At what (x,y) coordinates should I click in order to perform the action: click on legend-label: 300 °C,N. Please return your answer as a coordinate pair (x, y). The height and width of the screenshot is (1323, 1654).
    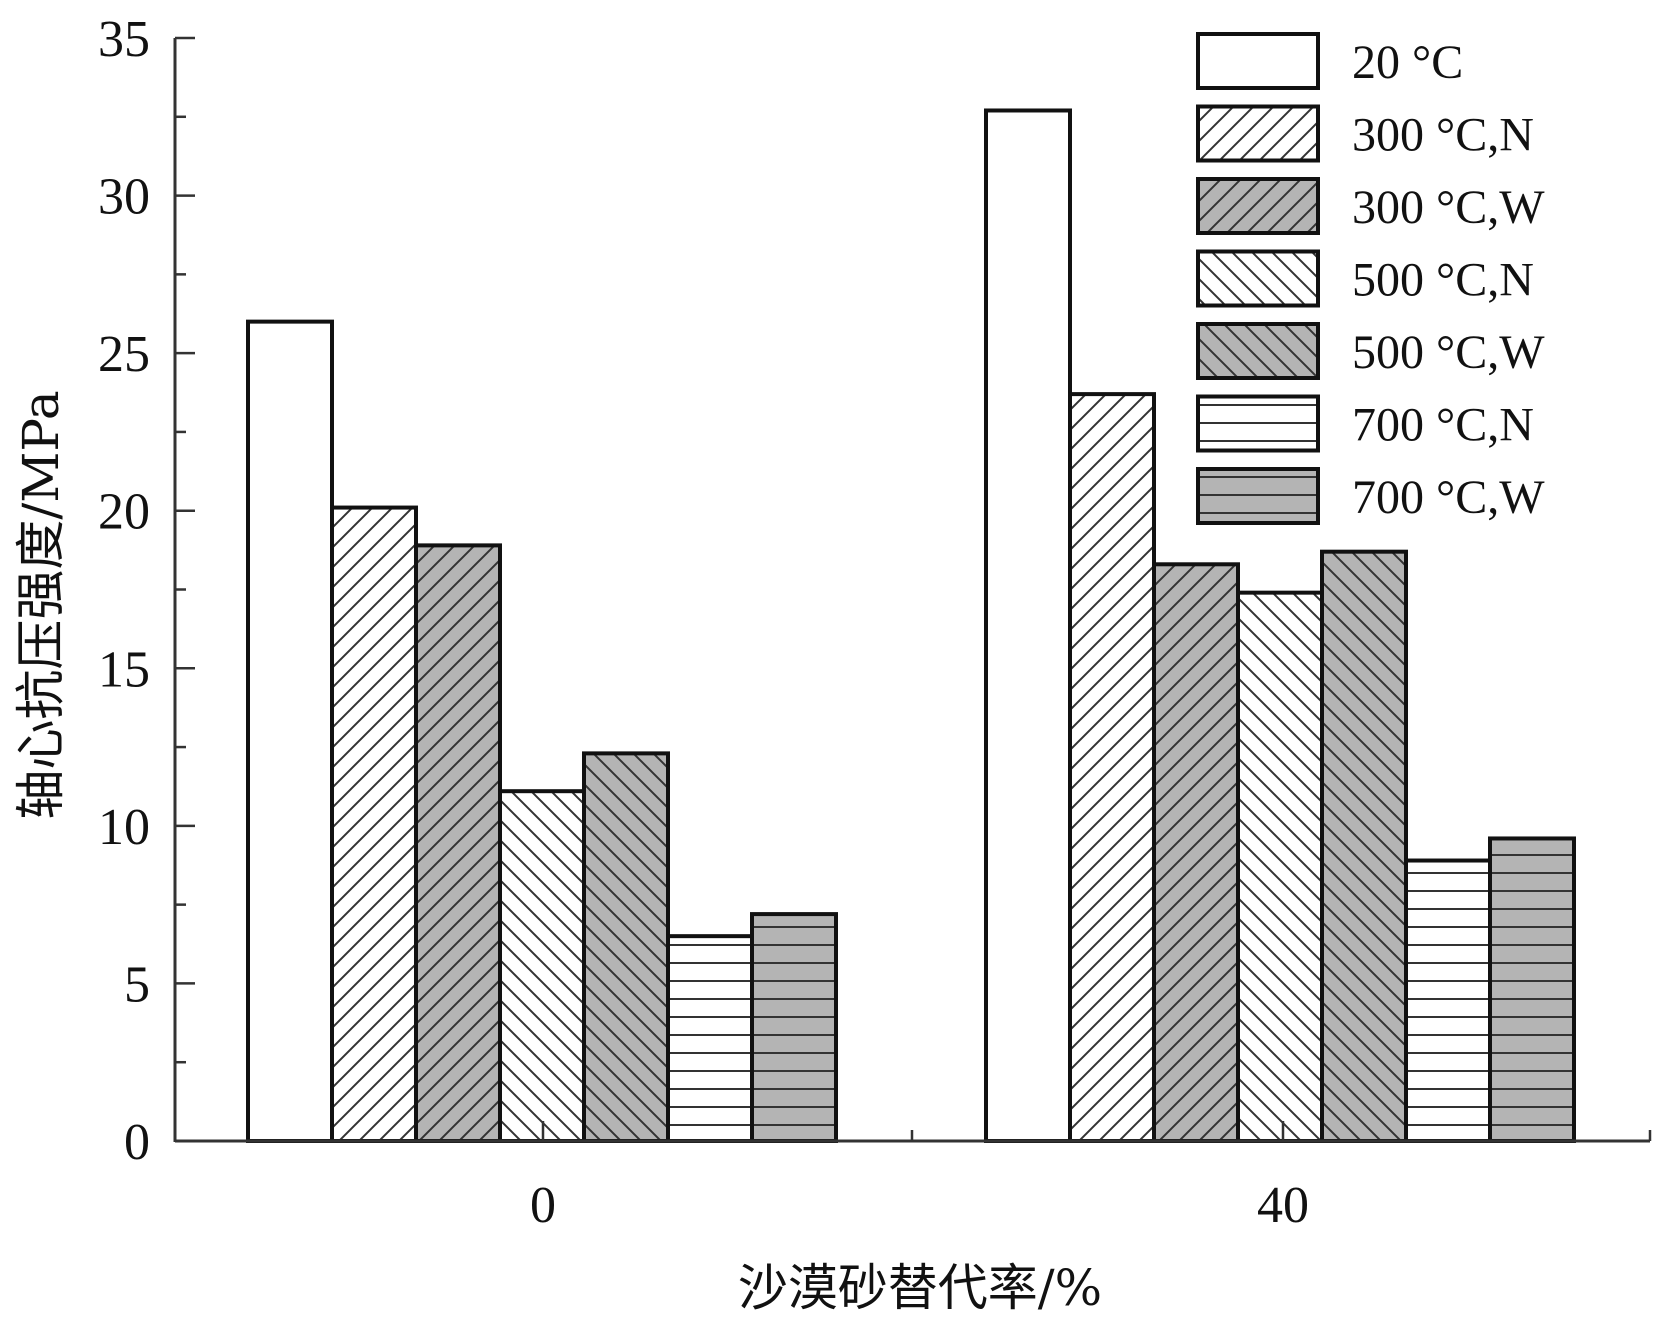
    Looking at the image, I should click on (1443, 135).